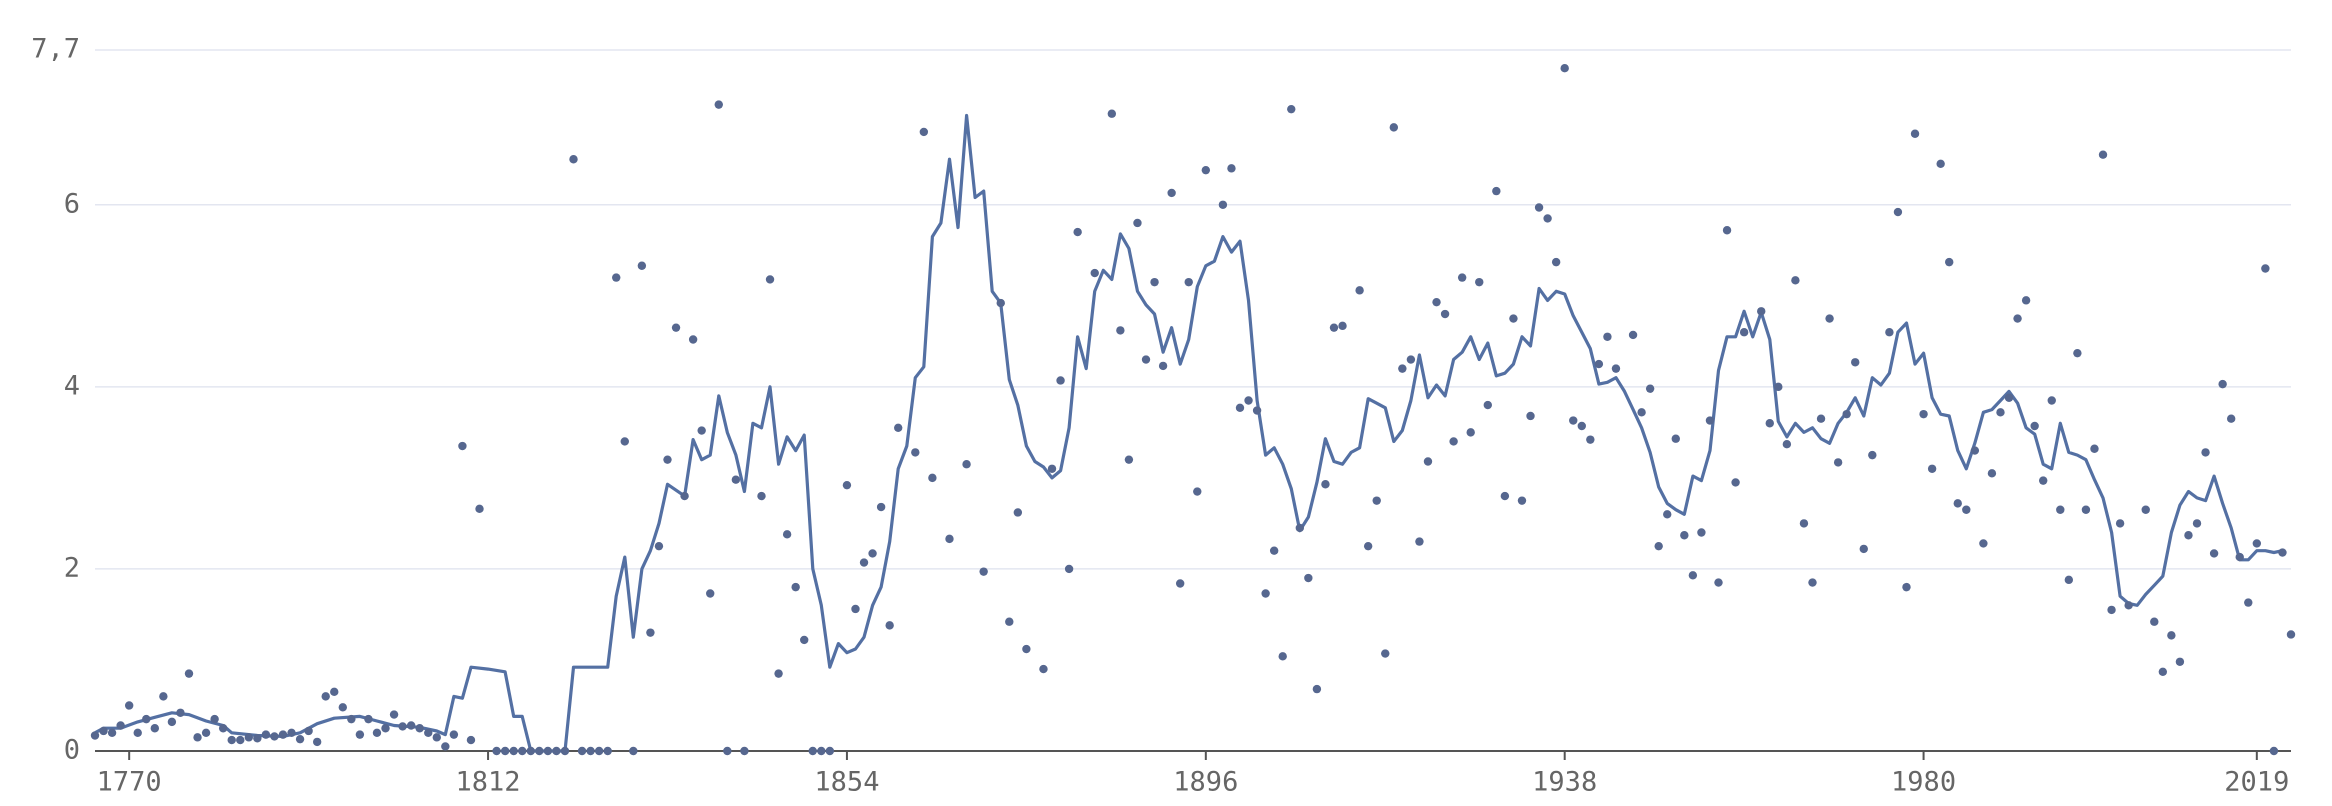 This screenshot has width=2332, height=806. What do you see at coordinates (72, 567) in the screenshot?
I see `y-tick-label: 2` at bounding box center [72, 567].